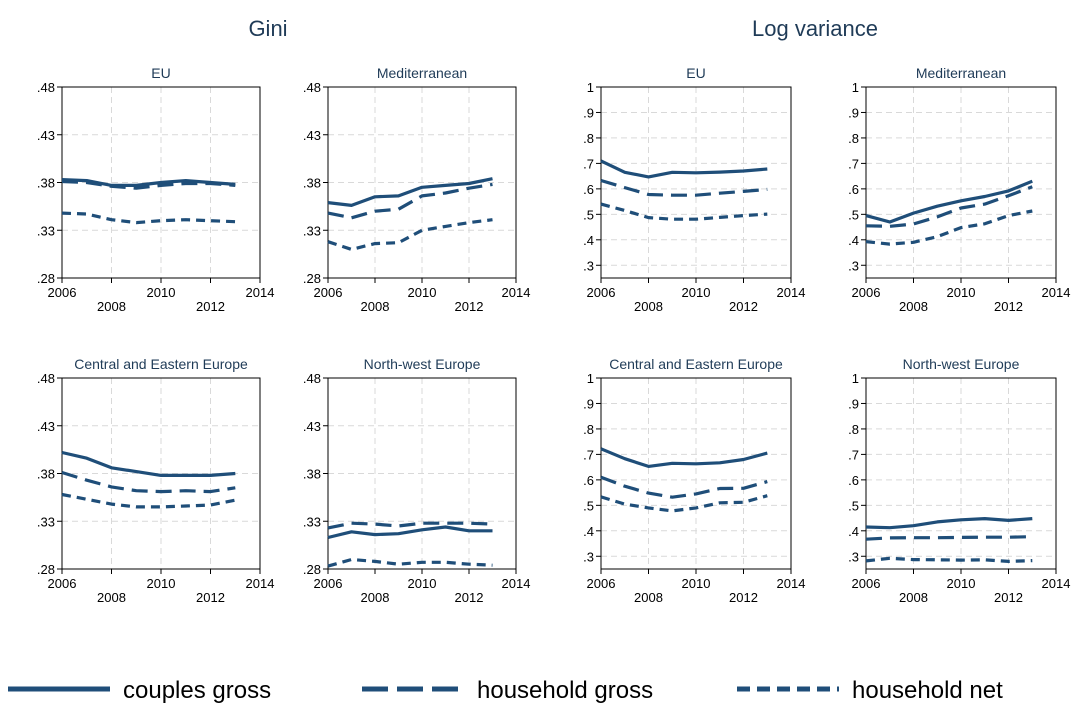 This screenshot has height=707, width=1077. Describe the element at coordinates (815, 28) in the screenshot. I see `group-title-log-variance: Log variance` at that location.